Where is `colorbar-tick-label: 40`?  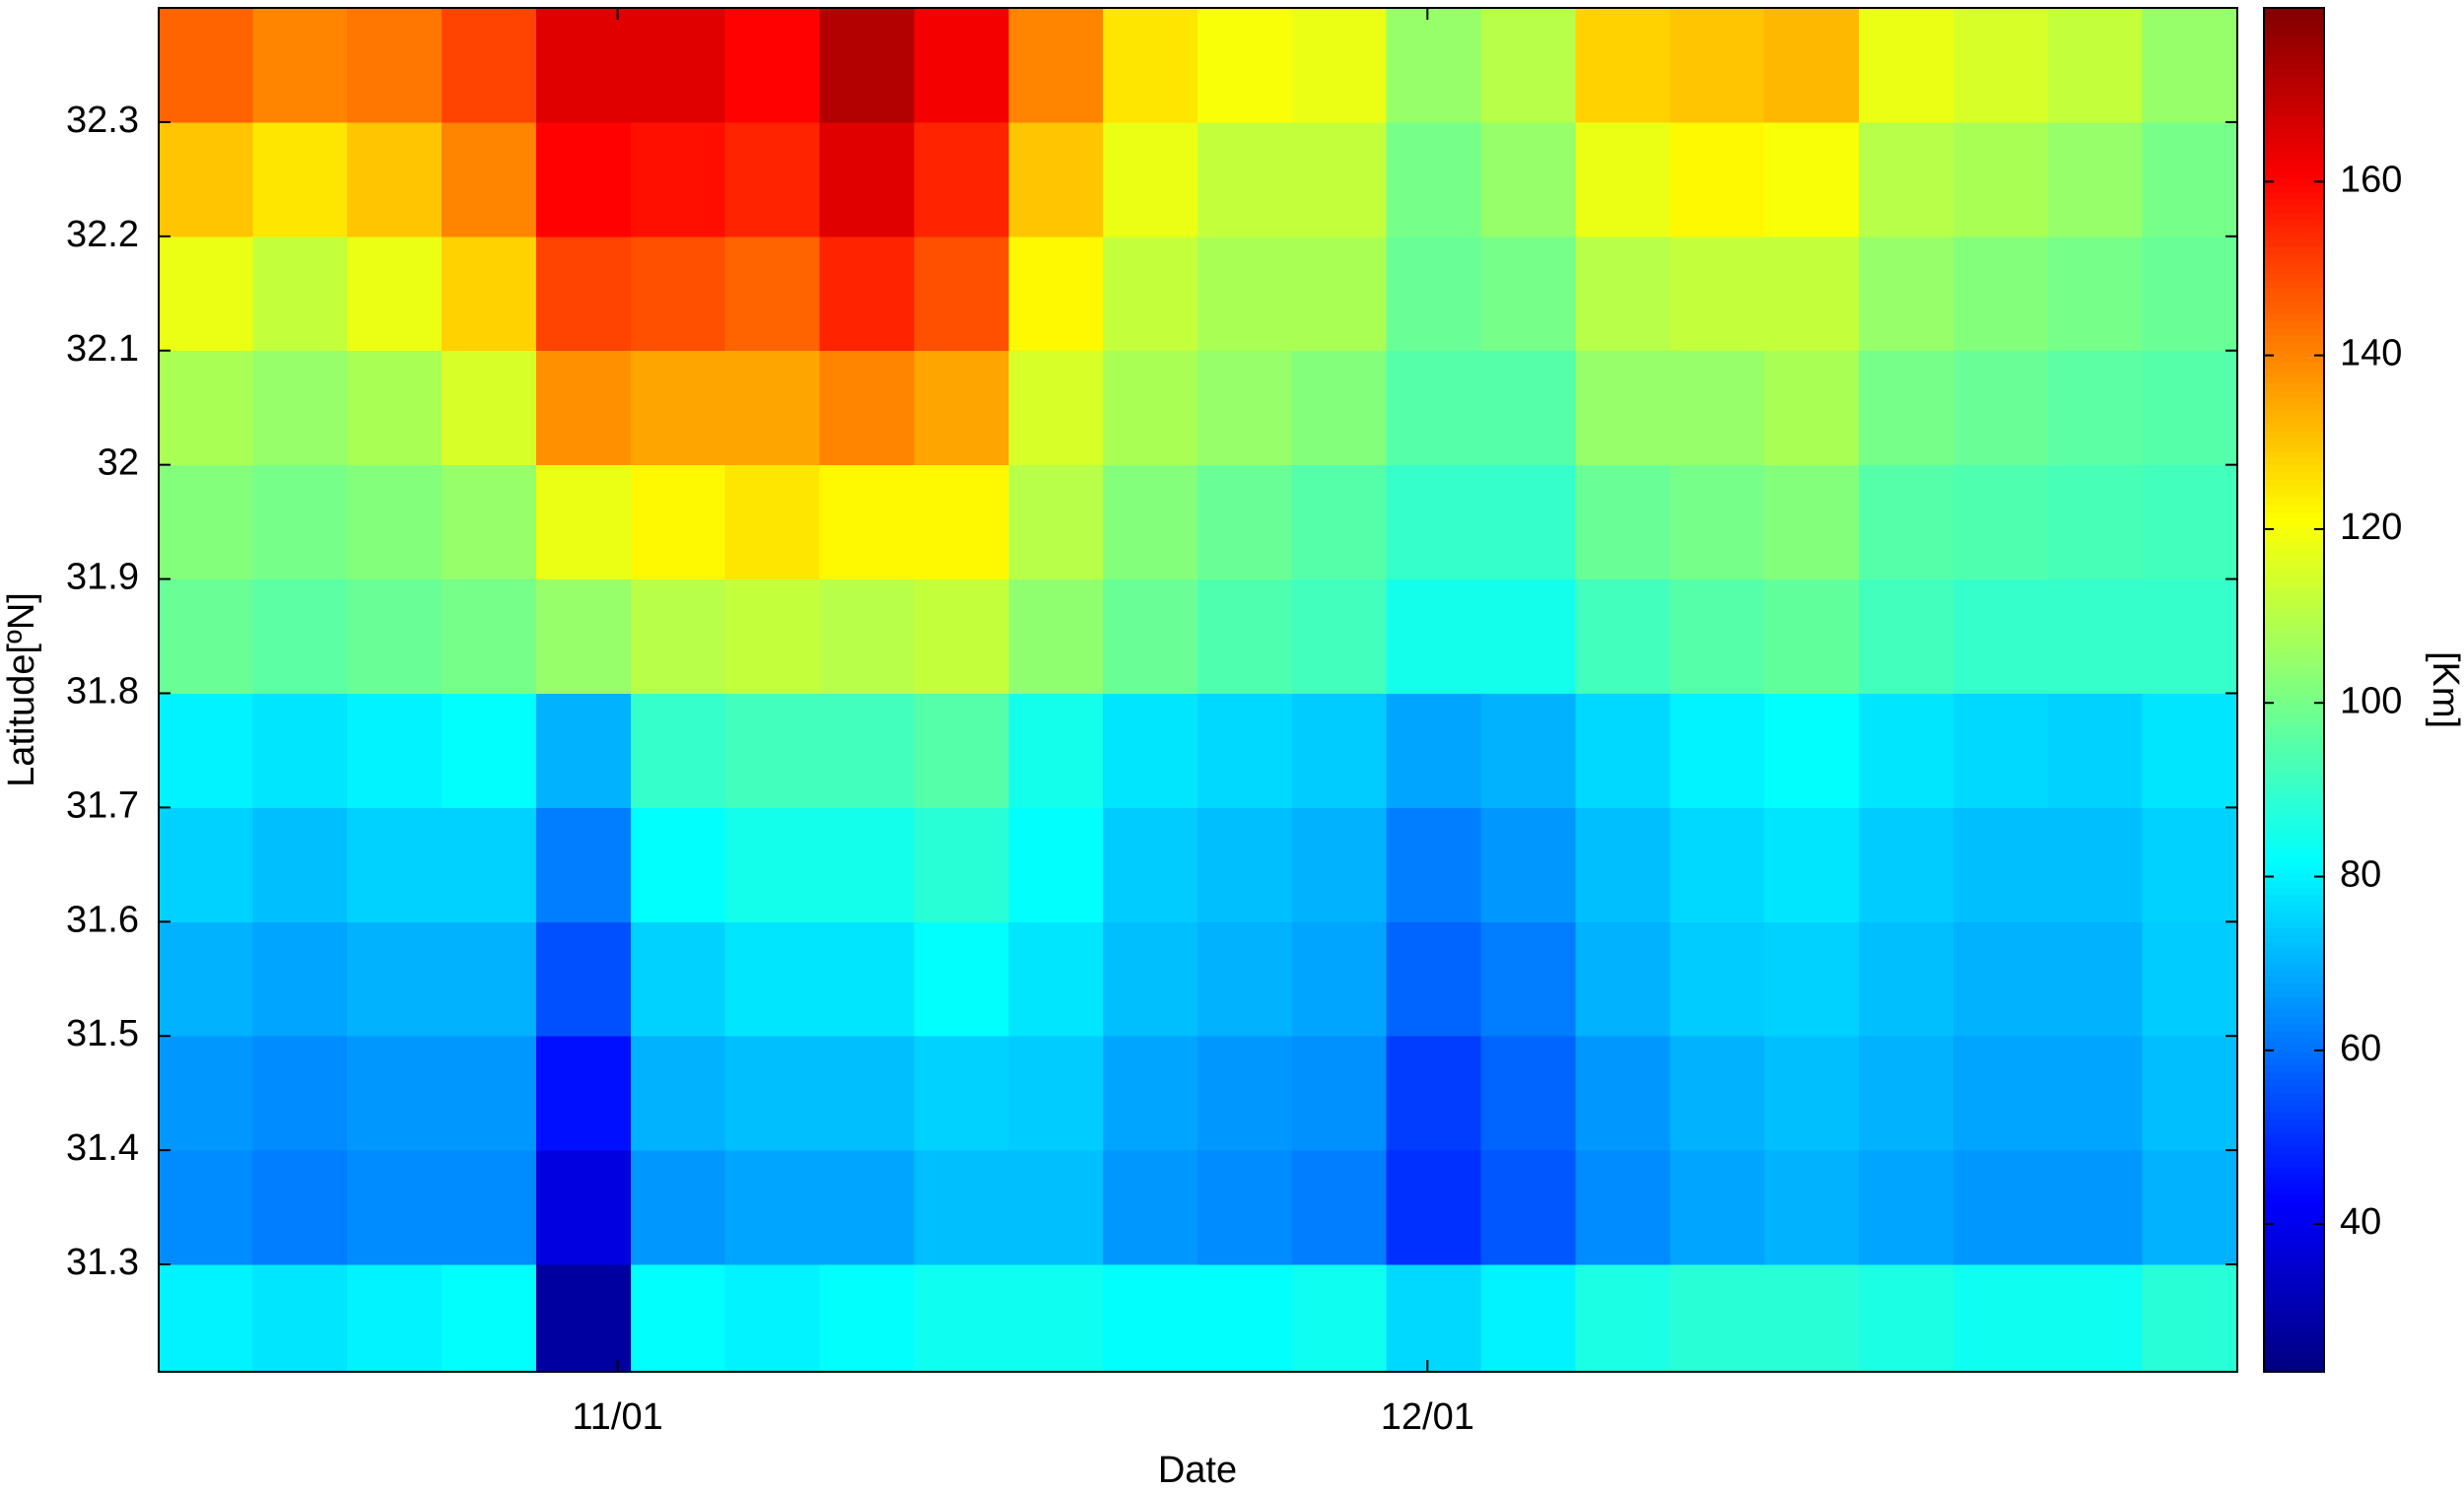
colorbar-tick-label: 40 is located at coordinates (2360, 1222).